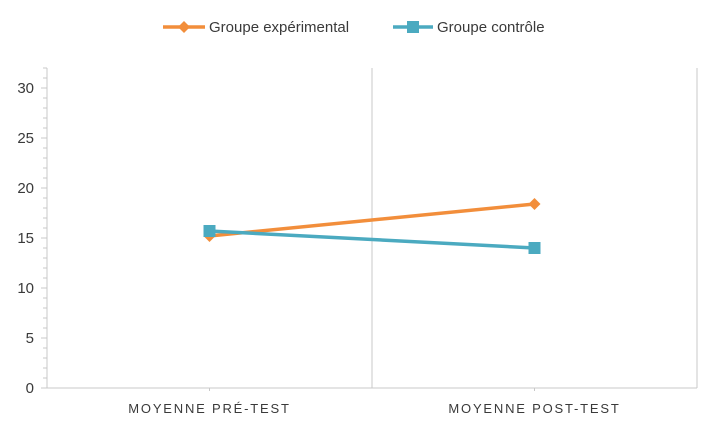 The height and width of the screenshot is (432, 720). What do you see at coordinates (491, 27) in the screenshot?
I see `legend-label: Groupe contrôle` at bounding box center [491, 27].